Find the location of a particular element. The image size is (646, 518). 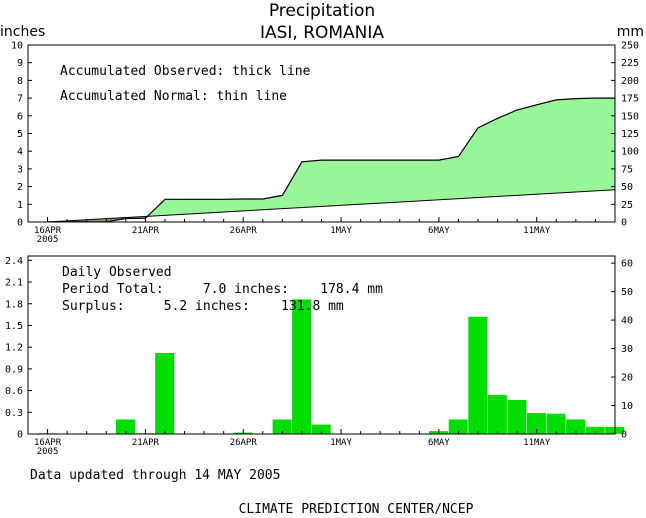

y-right-tick-label: 10 is located at coordinates (627, 406).